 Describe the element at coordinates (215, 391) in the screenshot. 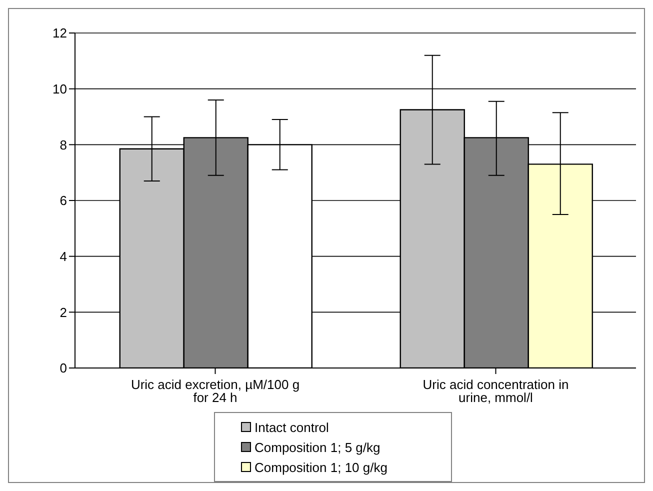

I see `x-tick-label: Uric acid excretion, µM/100 g for 24 h` at that location.